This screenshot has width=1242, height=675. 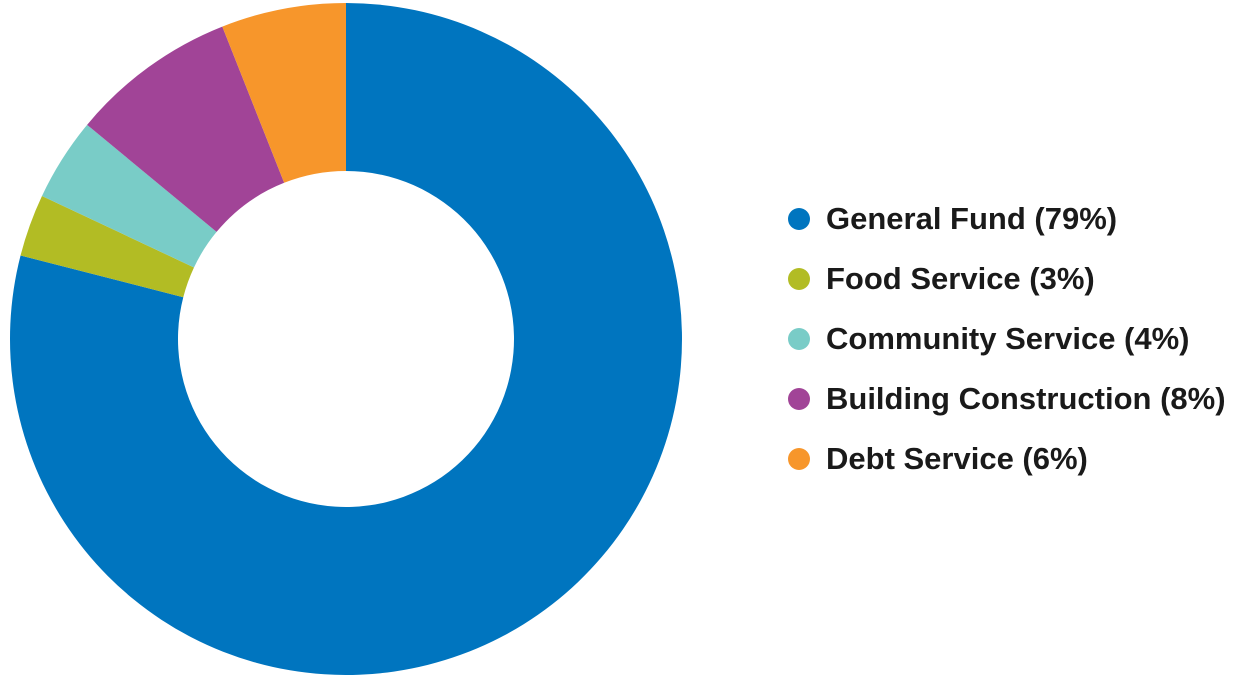 I want to click on legend-label: Debt Service (6%), so click(x=957, y=458).